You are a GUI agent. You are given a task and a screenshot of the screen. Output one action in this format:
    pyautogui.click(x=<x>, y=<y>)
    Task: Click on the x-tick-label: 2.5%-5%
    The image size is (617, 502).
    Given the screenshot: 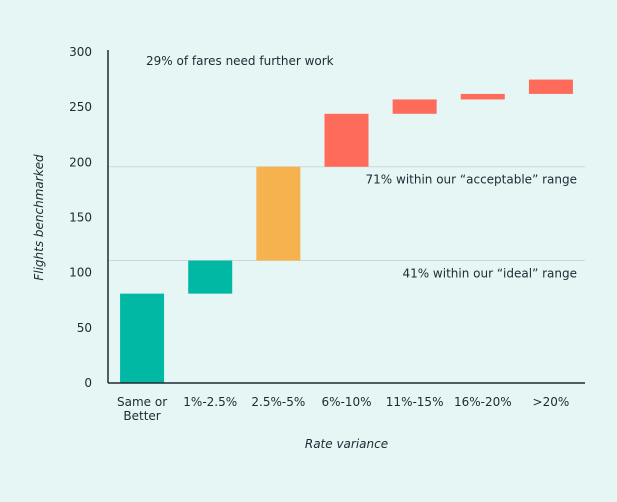 What is the action you would take?
    pyautogui.click(x=278, y=402)
    